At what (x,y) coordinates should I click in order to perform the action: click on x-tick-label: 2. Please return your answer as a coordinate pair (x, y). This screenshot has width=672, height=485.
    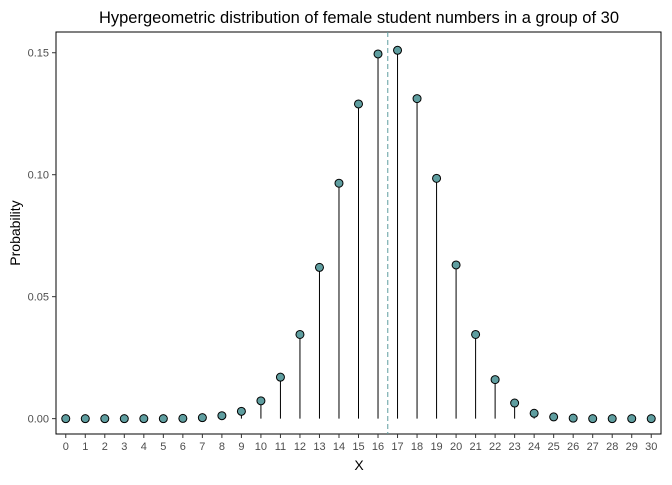
    Looking at the image, I should click on (105, 447).